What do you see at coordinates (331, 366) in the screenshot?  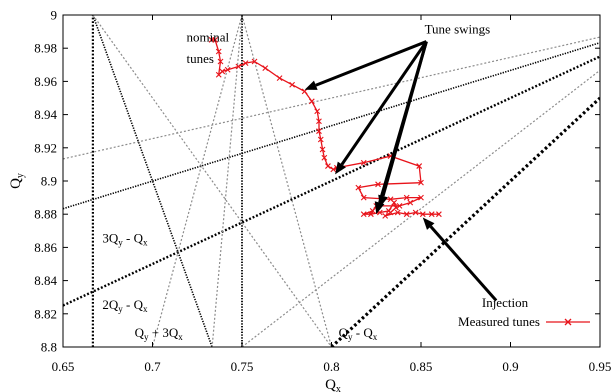 I see `x-tick-label: 0.8` at bounding box center [331, 366].